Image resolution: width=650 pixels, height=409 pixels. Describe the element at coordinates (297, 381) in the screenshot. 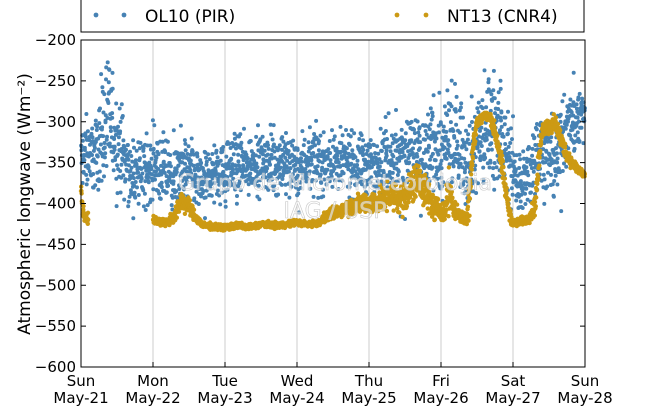

I see `x-tick-day-label: Wed` at that location.